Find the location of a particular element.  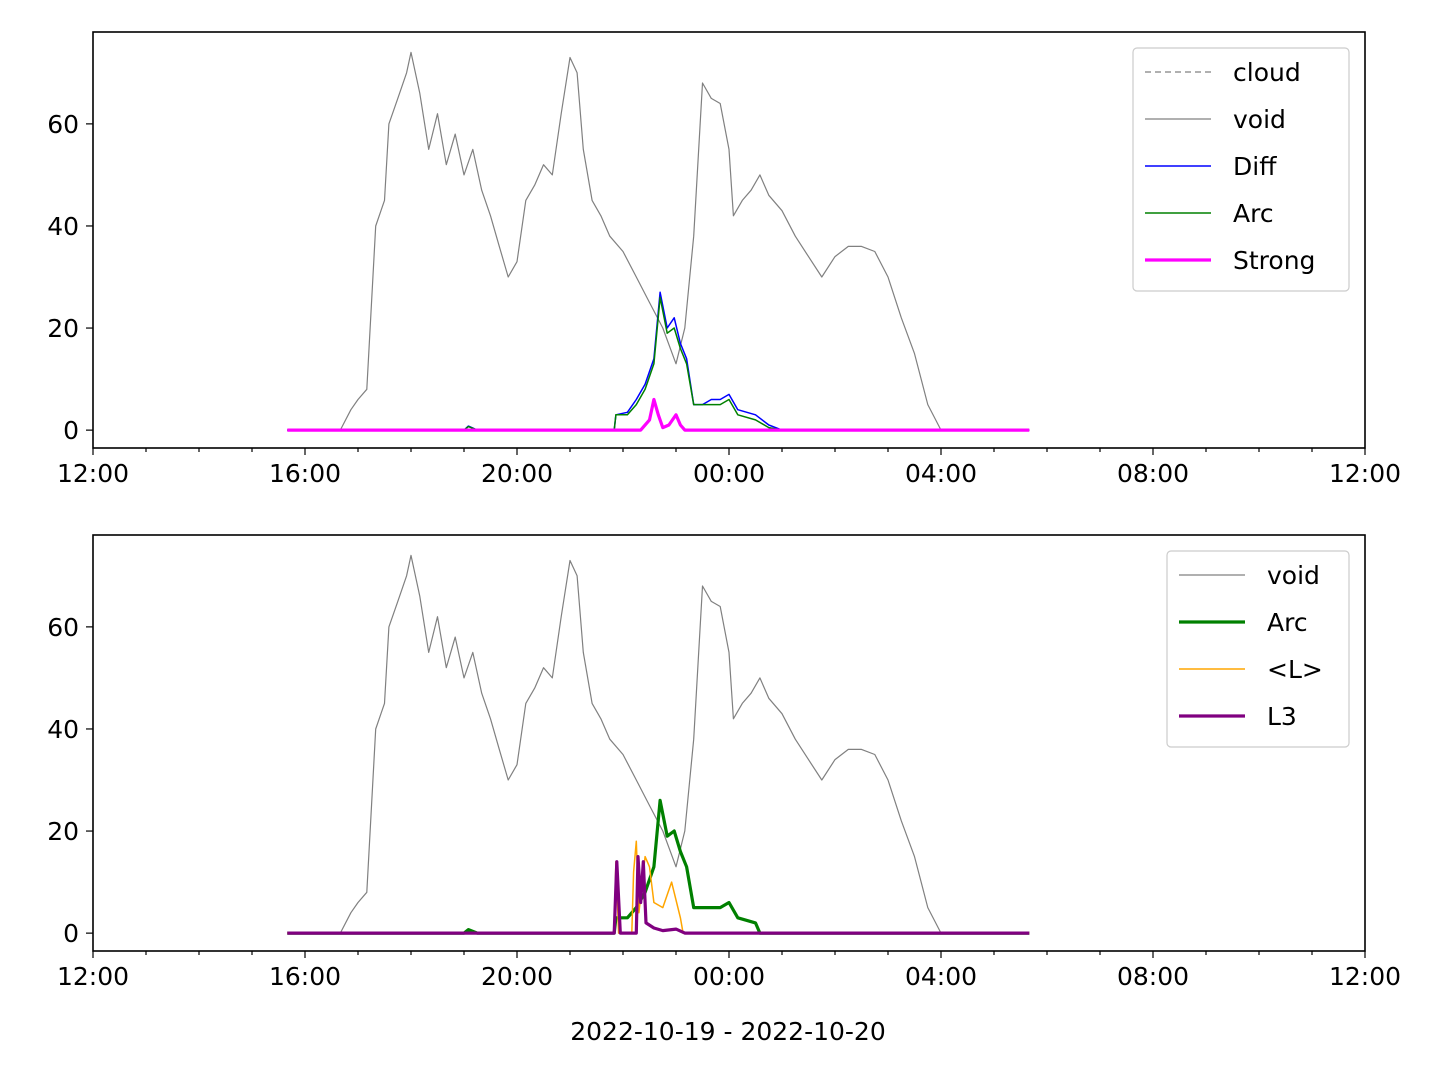

bottom-legend: void Arc <L> L3 is located at coordinates (1258, 649).